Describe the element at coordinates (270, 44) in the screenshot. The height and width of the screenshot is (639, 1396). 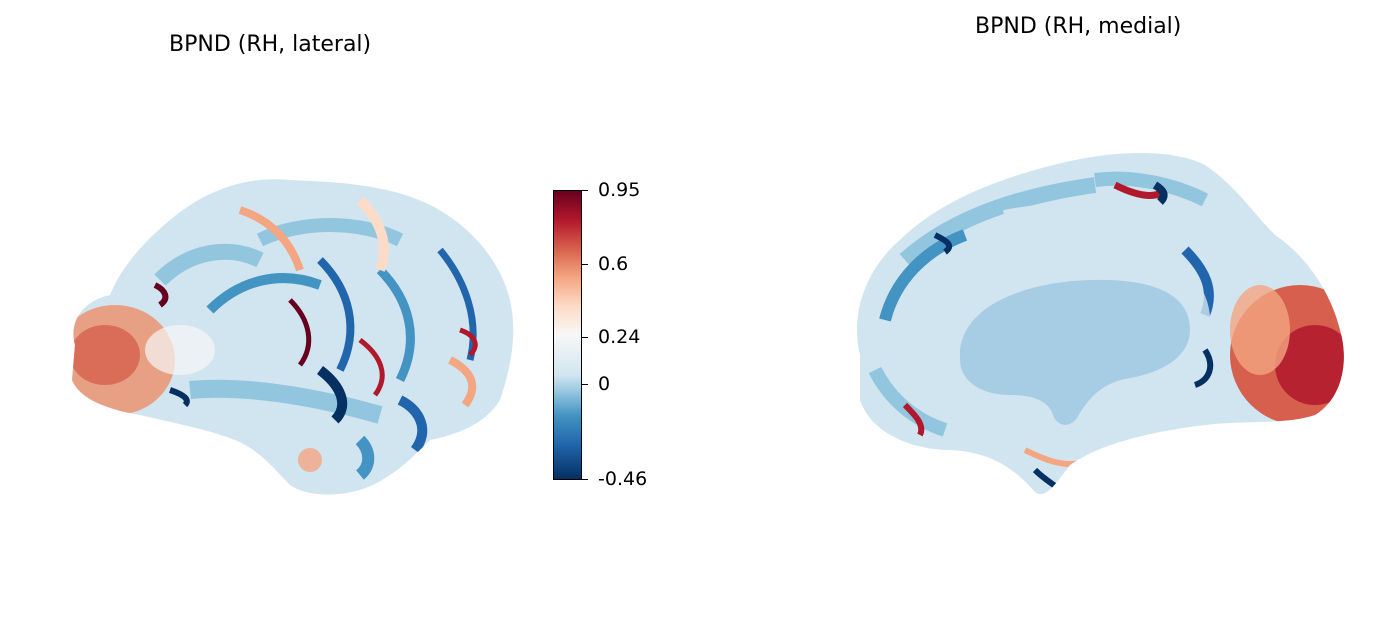
I see `lateral-view-title: BPND (RH, lateral)` at that location.